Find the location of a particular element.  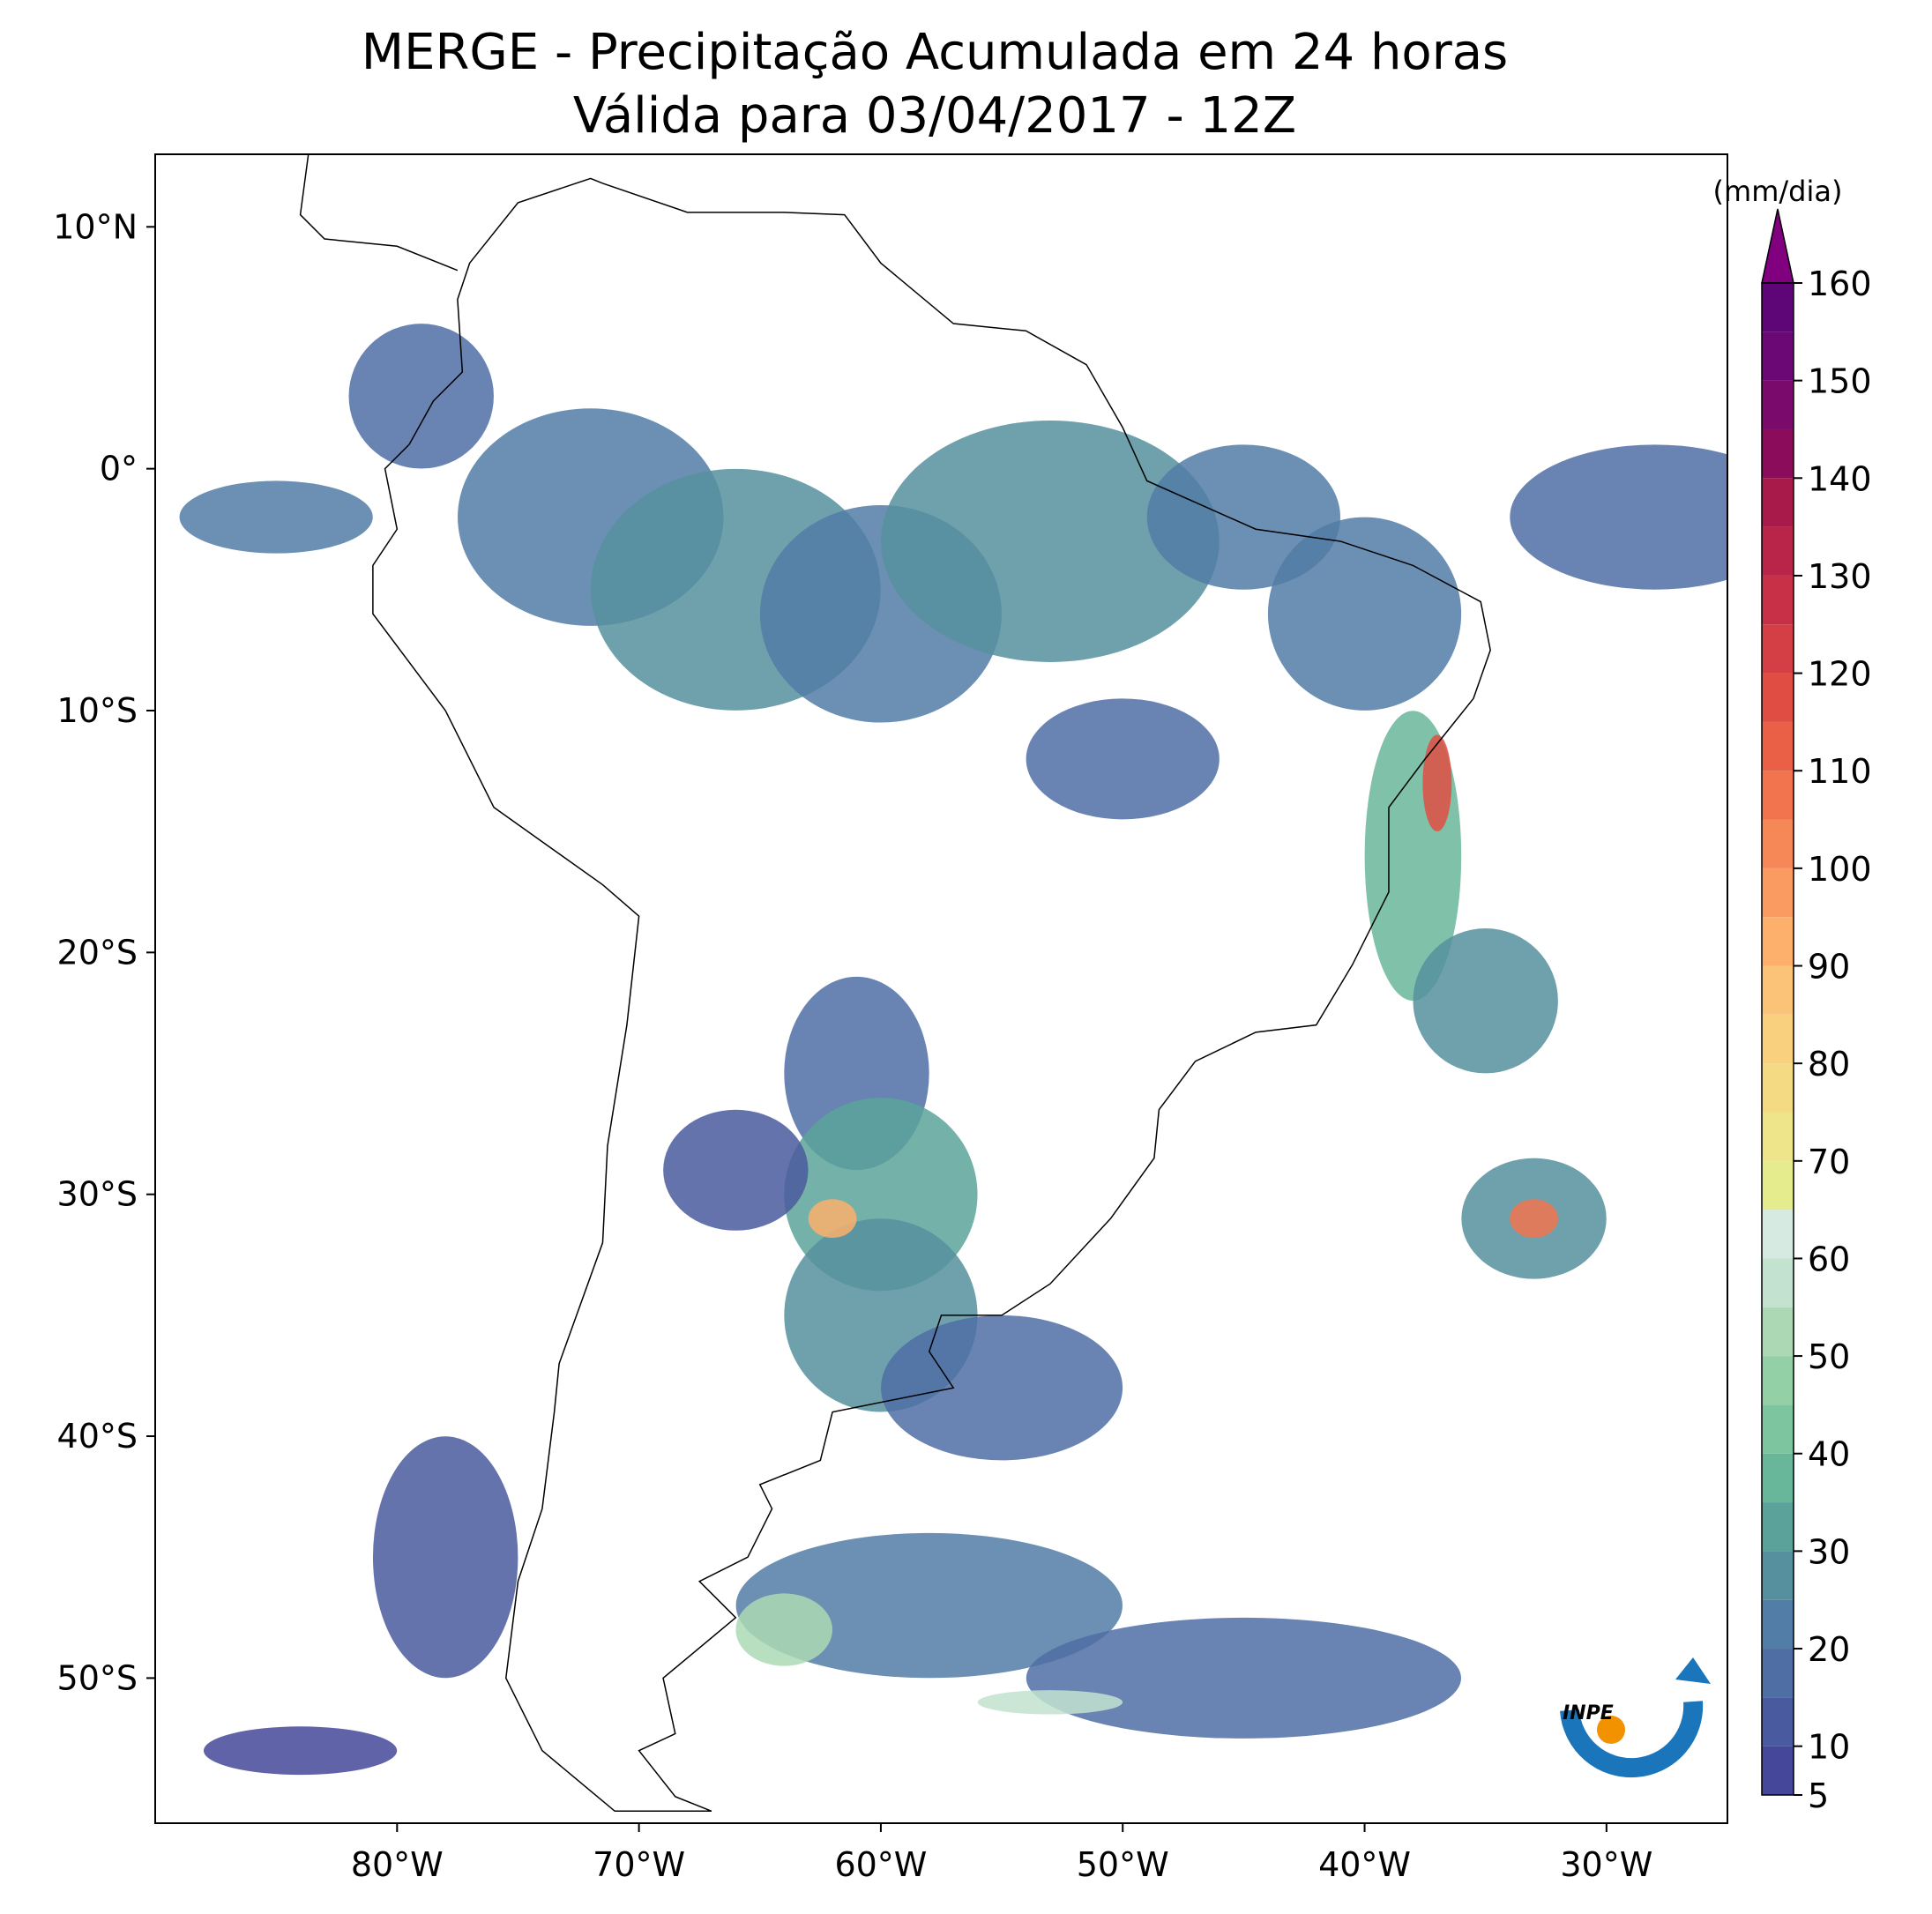

colorbar-tick-label: 10 is located at coordinates (1829, 1747).